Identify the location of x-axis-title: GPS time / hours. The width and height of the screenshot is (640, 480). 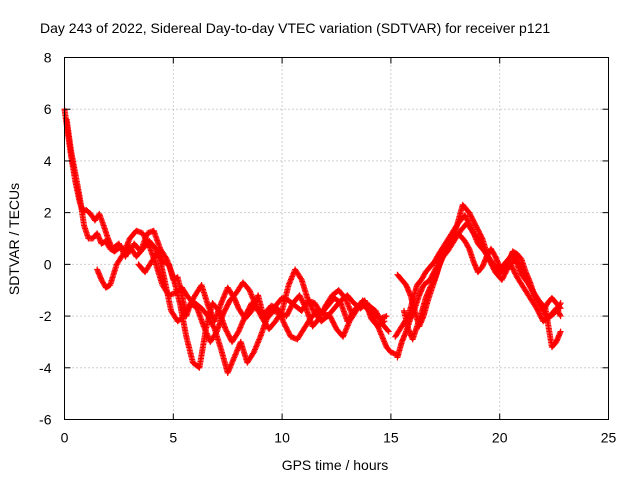
(335, 465).